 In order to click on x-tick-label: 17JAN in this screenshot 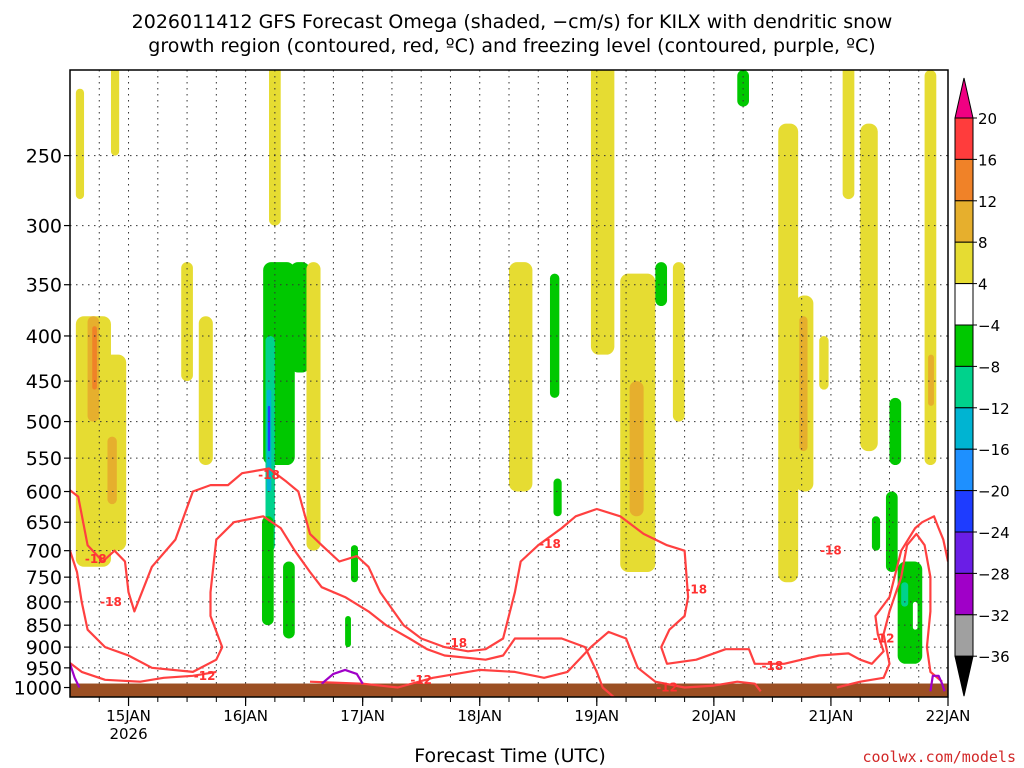, I will do `click(362, 716)`.